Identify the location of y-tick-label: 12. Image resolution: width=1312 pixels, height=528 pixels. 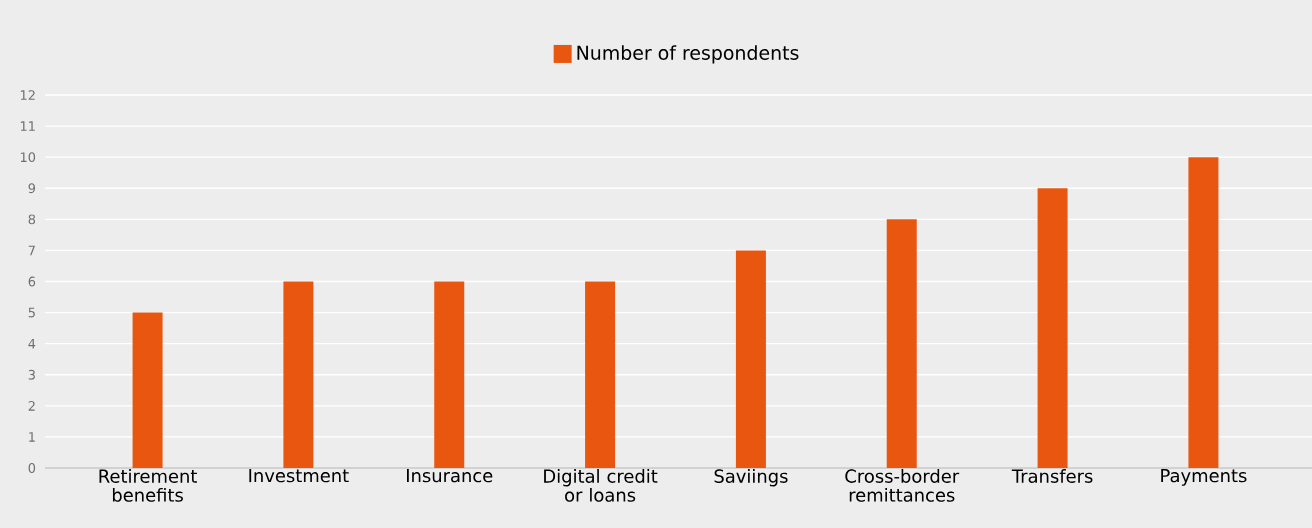
(27, 95).